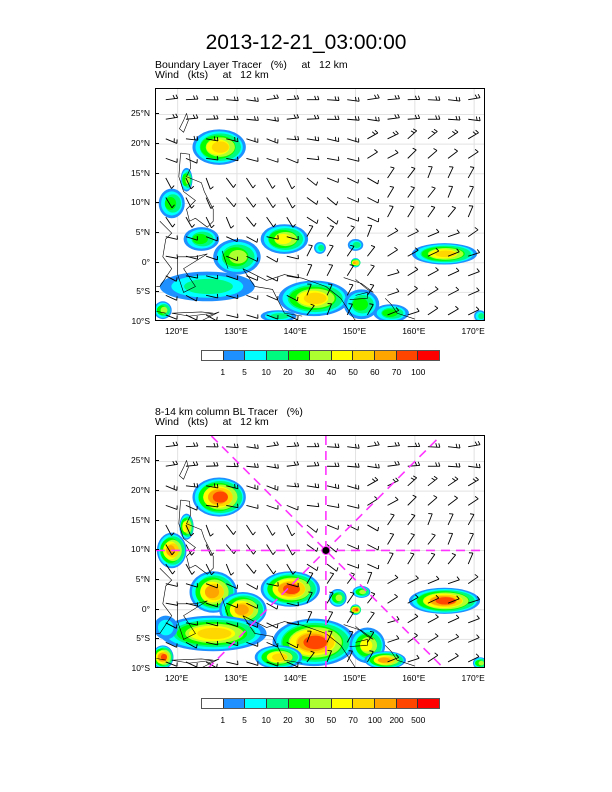  I want to click on colorbar-label: 100, so click(418, 372).